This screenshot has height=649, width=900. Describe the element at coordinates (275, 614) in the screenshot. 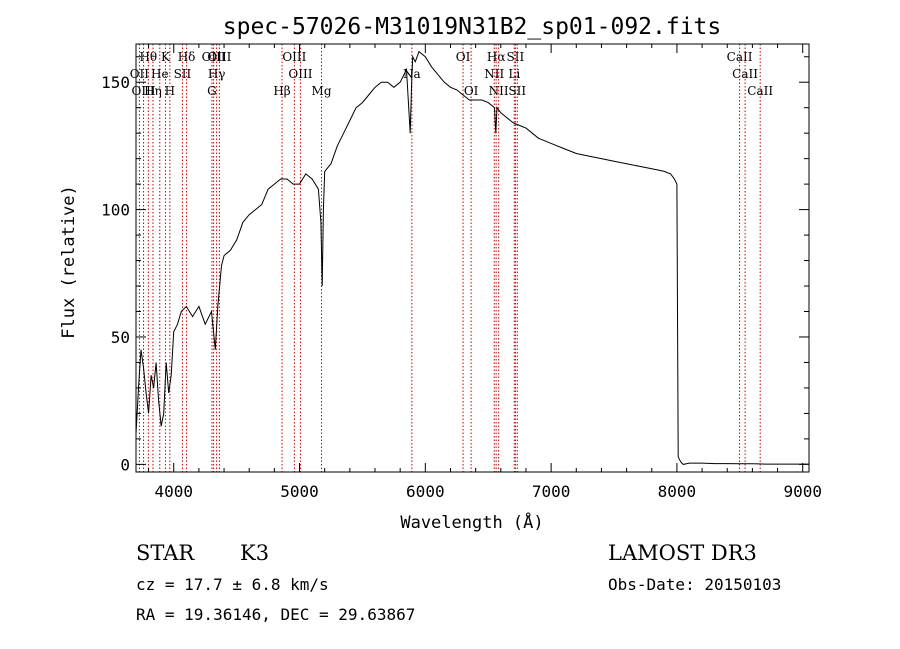

I see `coordinates: RA = 19.36146, DEC = 29.63867` at that location.